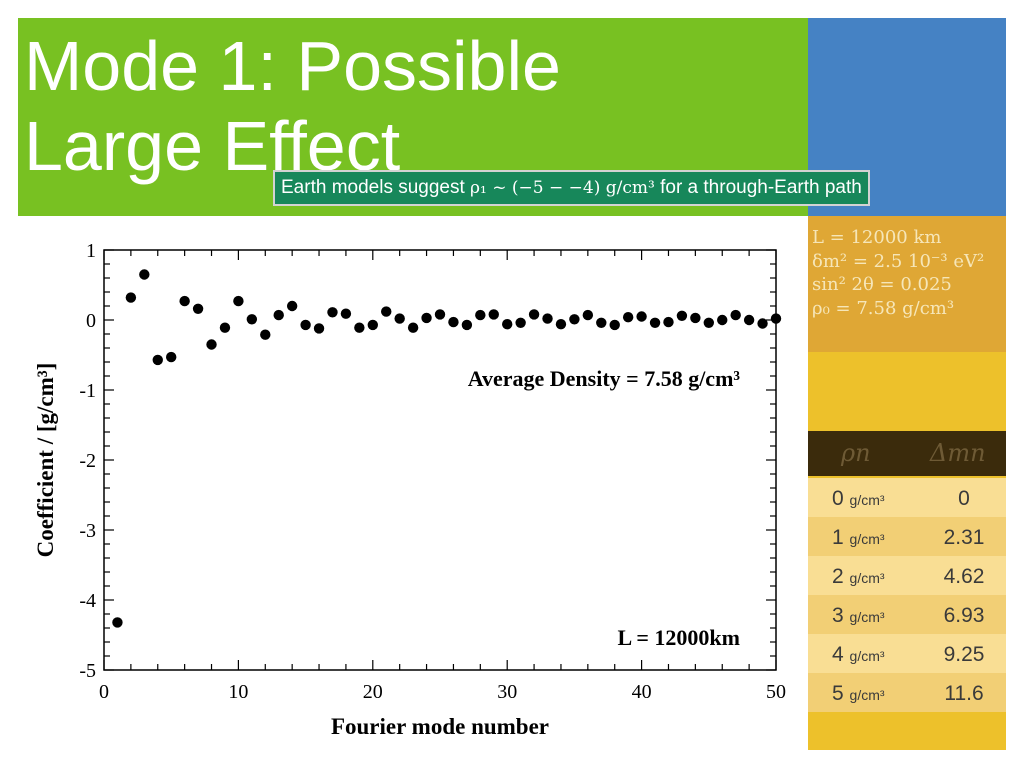 The height and width of the screenshot is (768, 1024). What do you see at coordinates (958, 453) in the screenshot?
I see `table-header-delta: Δmn` at bounding box center [958, 453].